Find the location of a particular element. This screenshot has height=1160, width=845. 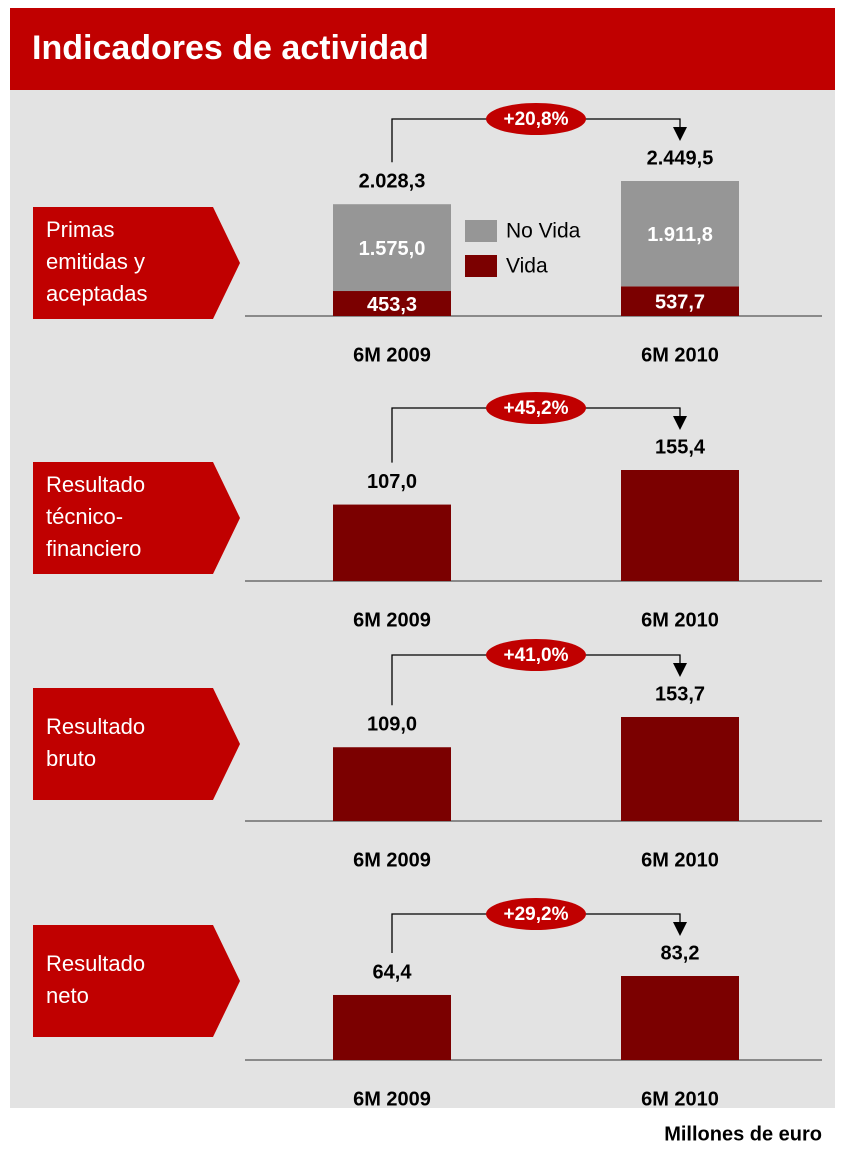

value-label: 453,3 is located at coordinates (392, 305).